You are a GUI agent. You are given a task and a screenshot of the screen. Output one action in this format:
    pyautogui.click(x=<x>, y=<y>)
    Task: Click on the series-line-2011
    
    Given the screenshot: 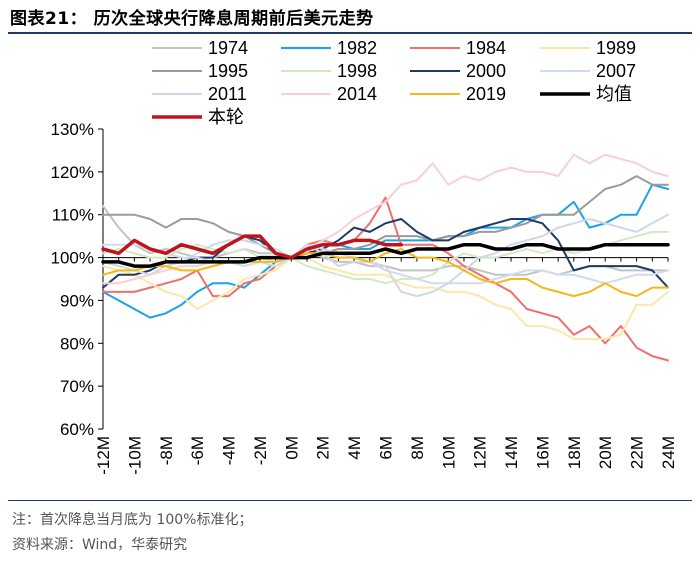 What is the action you would take?
    pyautogui.click(x=385, y=255)
    